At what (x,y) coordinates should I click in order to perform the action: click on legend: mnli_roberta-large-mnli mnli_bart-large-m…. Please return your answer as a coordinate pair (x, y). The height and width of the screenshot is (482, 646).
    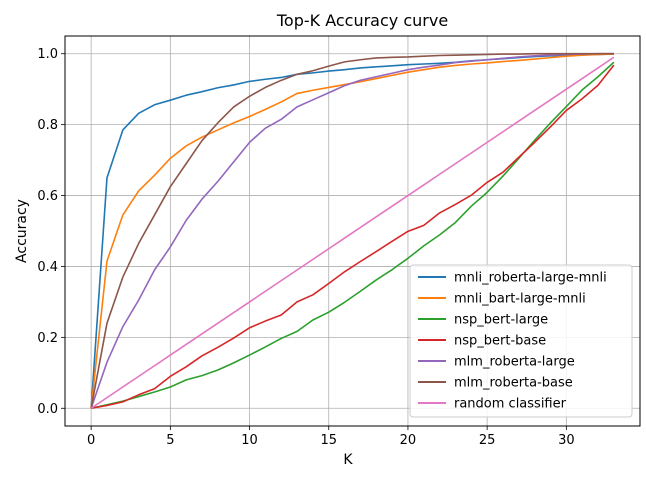
    Looking at the image, I should click on (521, 341).